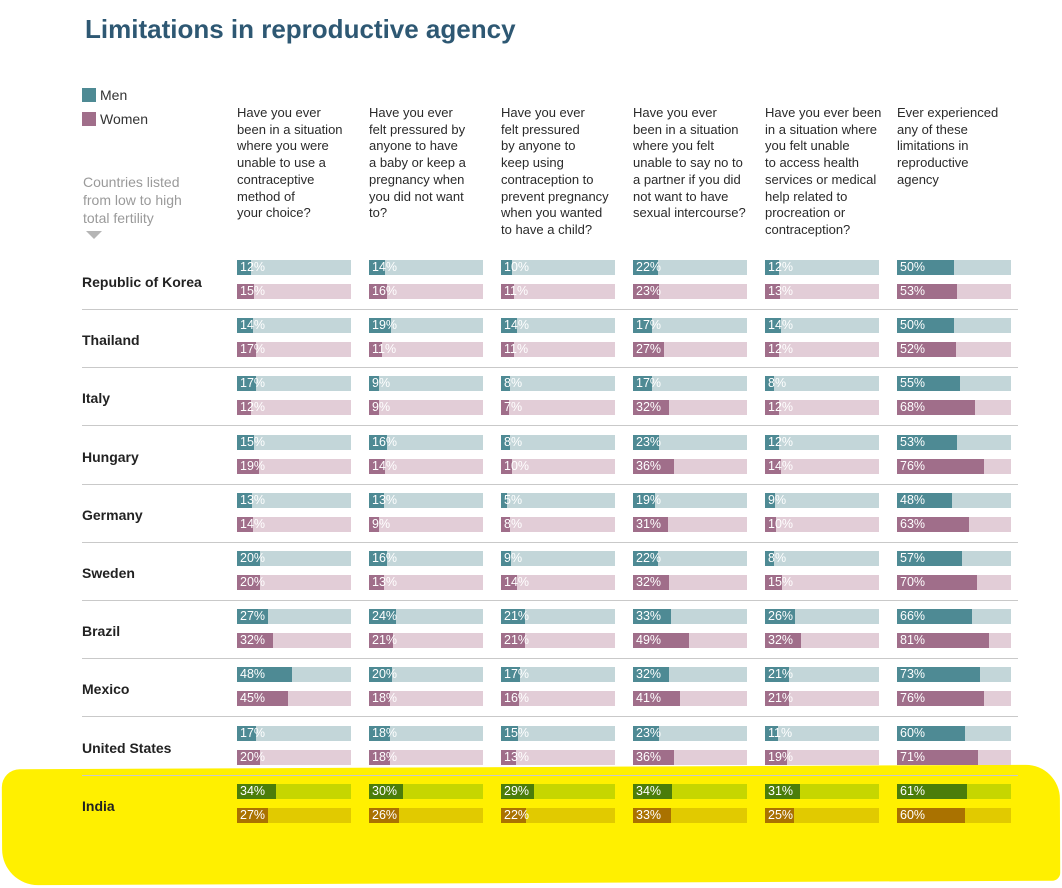 The width and height of the screenshot is (1062, 888). What do you see at coordinates (913, 349) in the screenshot?
I see `data-label-women: 52%` at bounding box center [913, 349].